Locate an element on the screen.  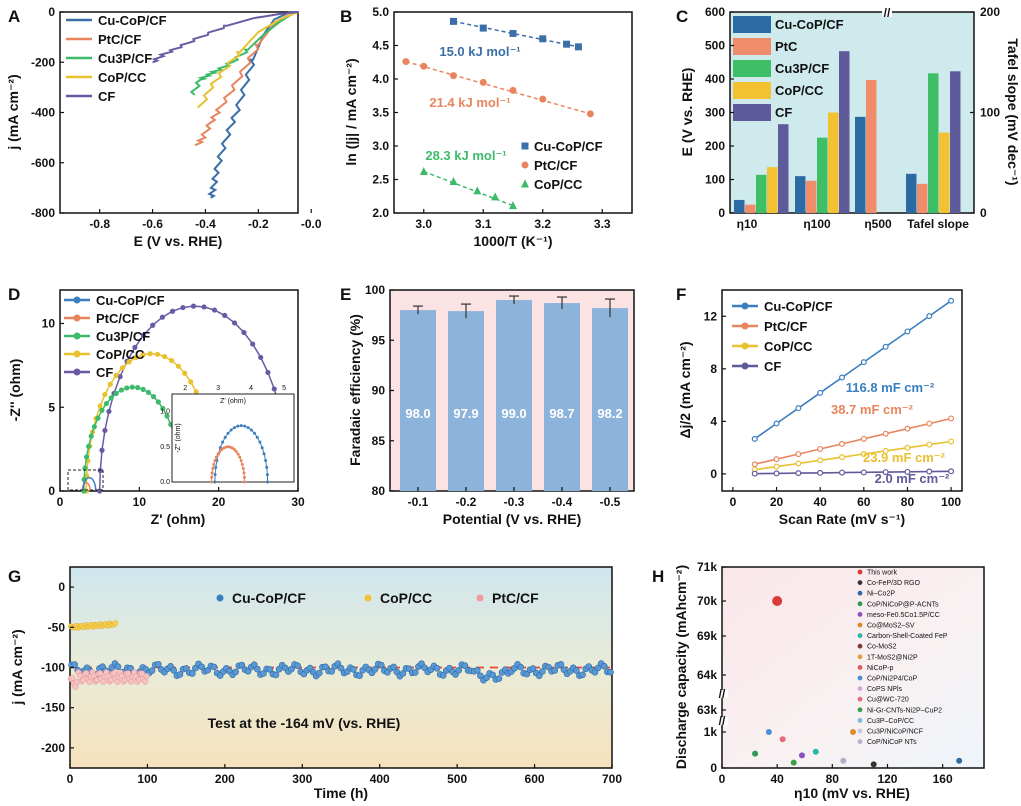
panel-letter-d: D is located at coordinates (14, 294).